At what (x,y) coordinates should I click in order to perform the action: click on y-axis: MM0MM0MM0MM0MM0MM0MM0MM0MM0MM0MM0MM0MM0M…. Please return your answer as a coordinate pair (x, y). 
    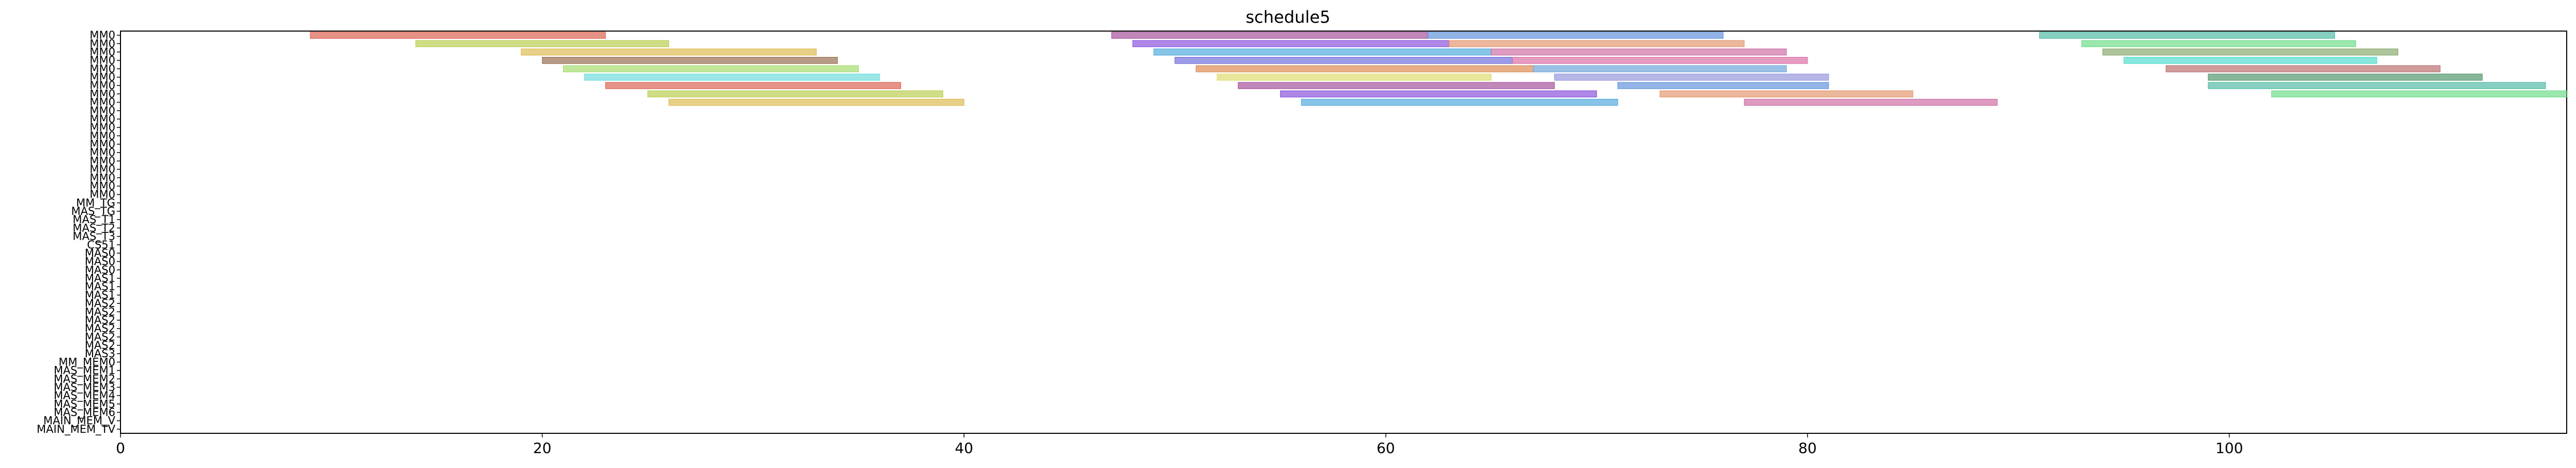
    Looking at the image, I should click on (78, 232).